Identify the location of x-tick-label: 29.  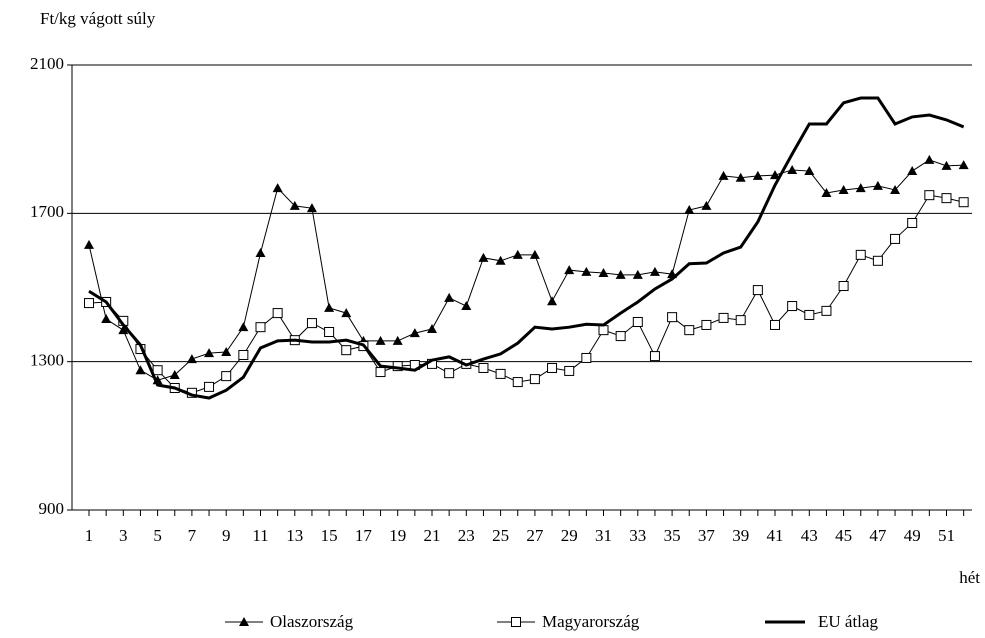
(569, 535).